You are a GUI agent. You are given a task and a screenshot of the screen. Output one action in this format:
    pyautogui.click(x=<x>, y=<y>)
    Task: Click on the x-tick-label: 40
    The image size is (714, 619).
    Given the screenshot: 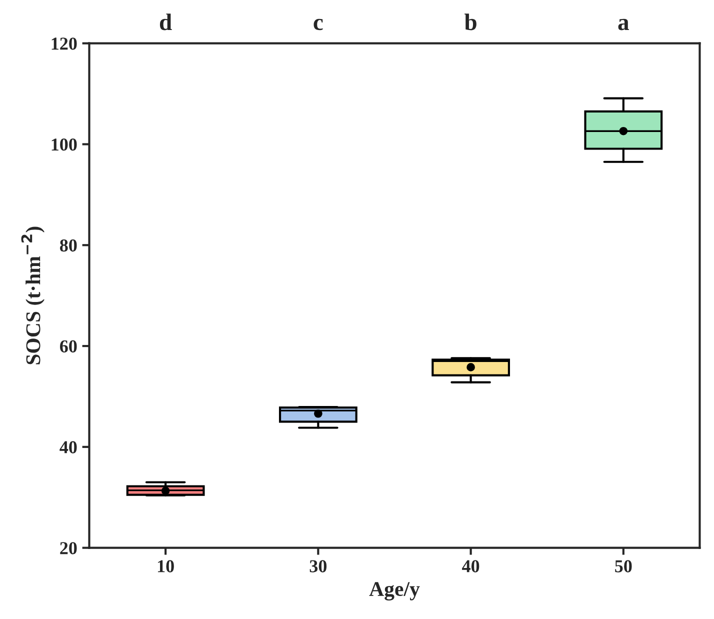 What is the action you would take?
    pyautogui.click(x=471, y=566)
    